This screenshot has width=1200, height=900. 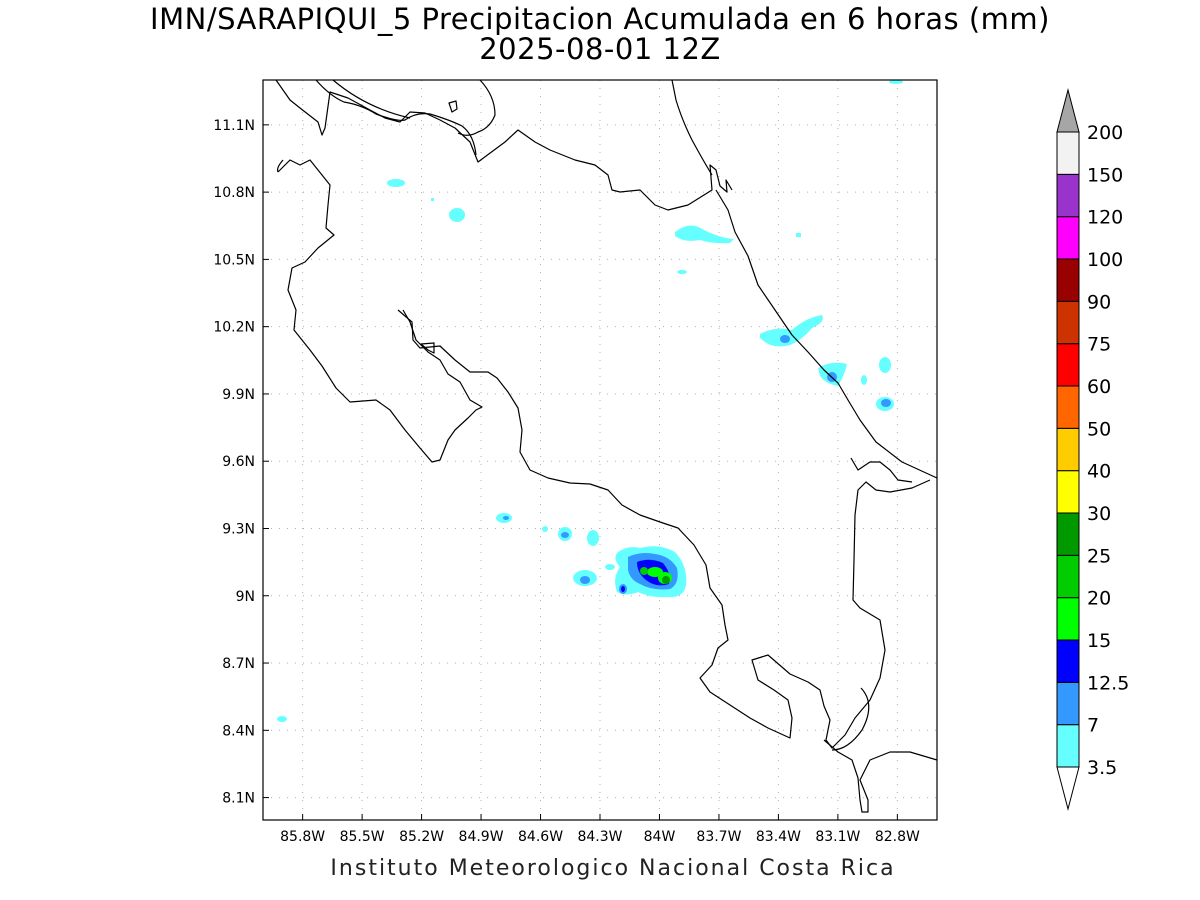 What do you see at coordinates (238, 462) in the screenshot?
I see `y-tick-label: 9.6N` at bounding box center [238, 462].